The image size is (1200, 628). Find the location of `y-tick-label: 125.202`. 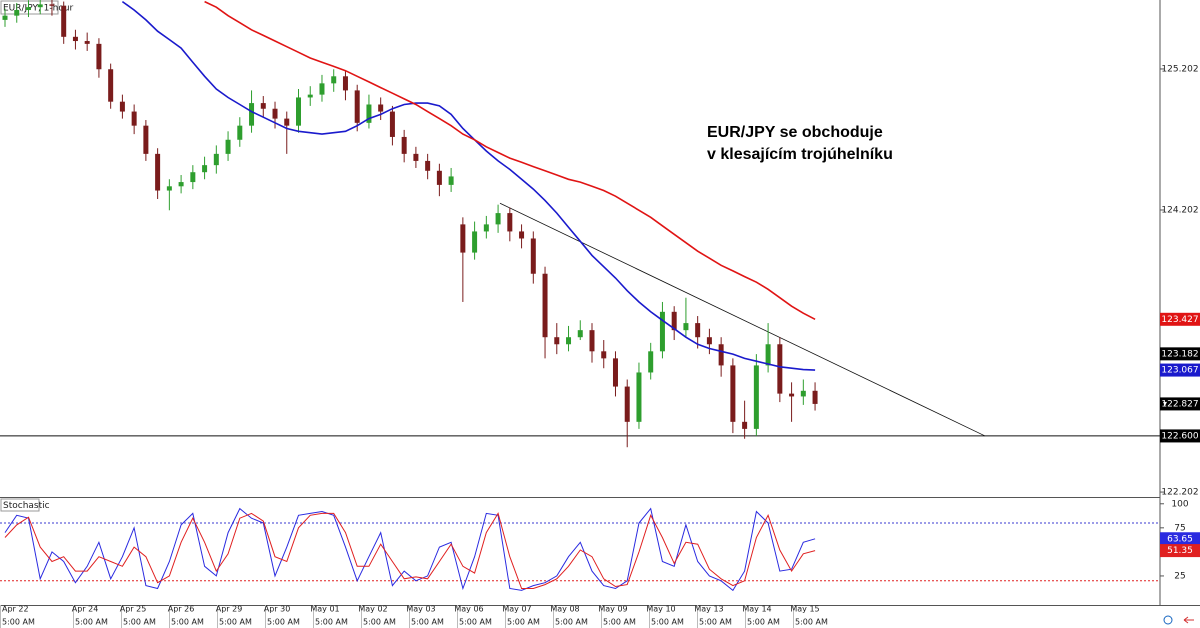

y-tick-label: 125.202 is located at coordinates (1179, 69).